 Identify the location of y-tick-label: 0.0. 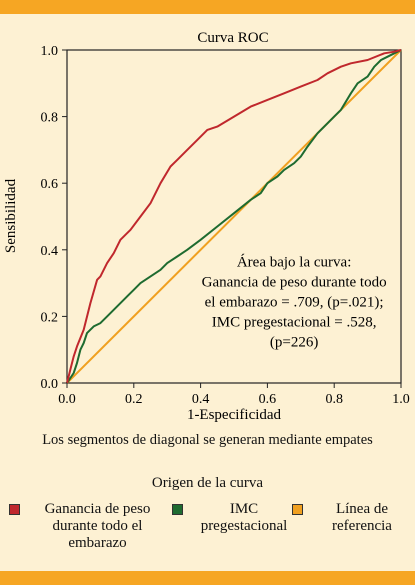
(50, 384).